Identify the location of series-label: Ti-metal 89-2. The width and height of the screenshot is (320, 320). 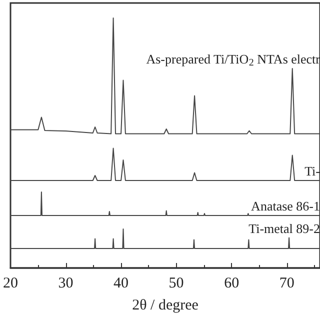
(284, 228).